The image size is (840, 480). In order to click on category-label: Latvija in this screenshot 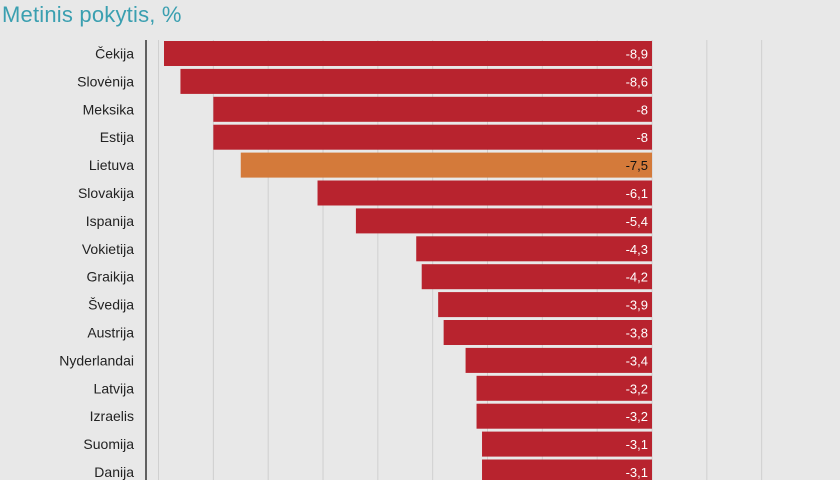, I will do `click(114, 388)`.